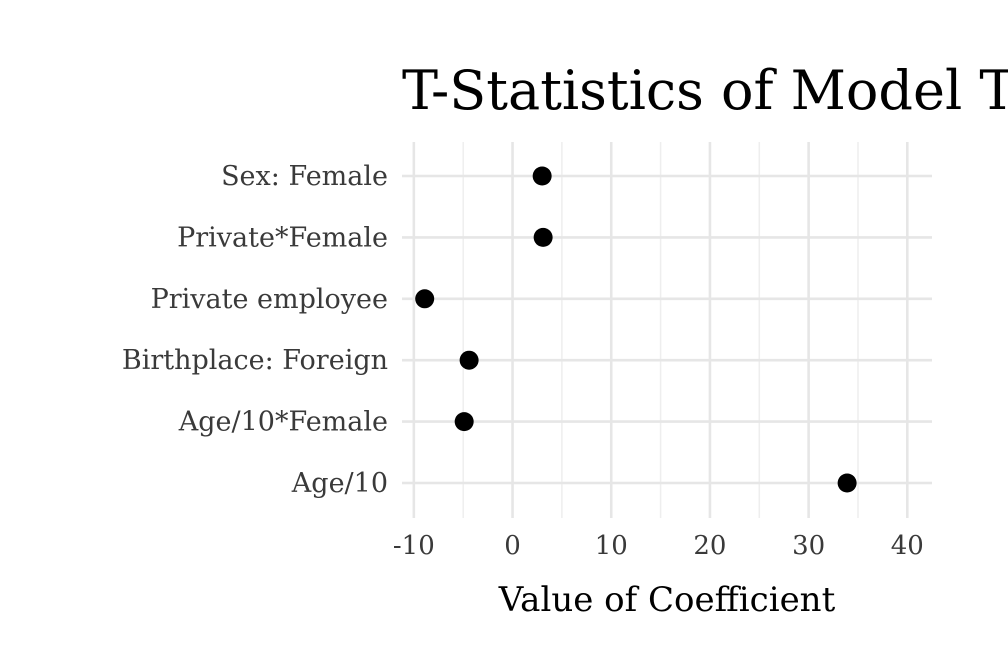  Describe the element at coordinates (658, 546) in the screenshot. I see `x-tick-labels: -10 0 10 20 30 40` at that location.